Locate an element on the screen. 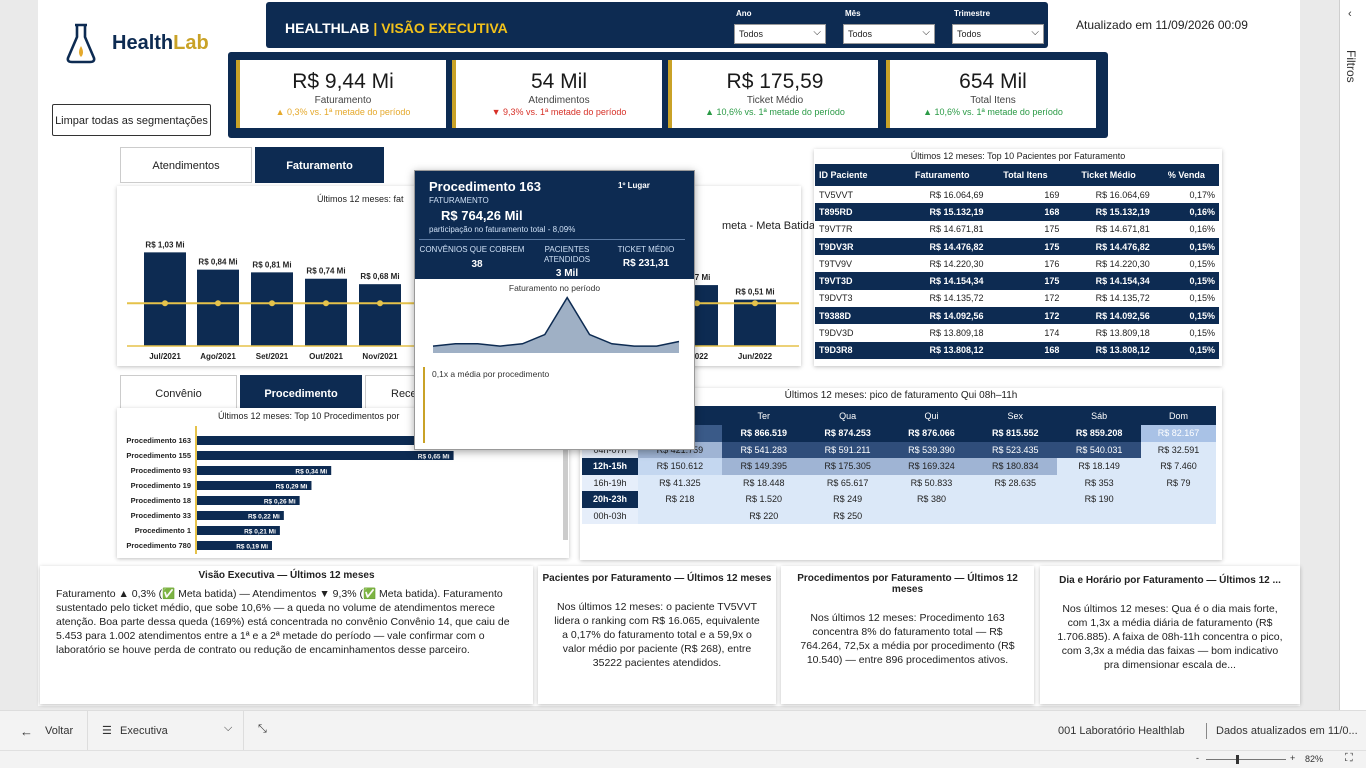 This screenshot has width=1366, height=768. collapse-icon: ⤡ is located at coordinates (262, 729).